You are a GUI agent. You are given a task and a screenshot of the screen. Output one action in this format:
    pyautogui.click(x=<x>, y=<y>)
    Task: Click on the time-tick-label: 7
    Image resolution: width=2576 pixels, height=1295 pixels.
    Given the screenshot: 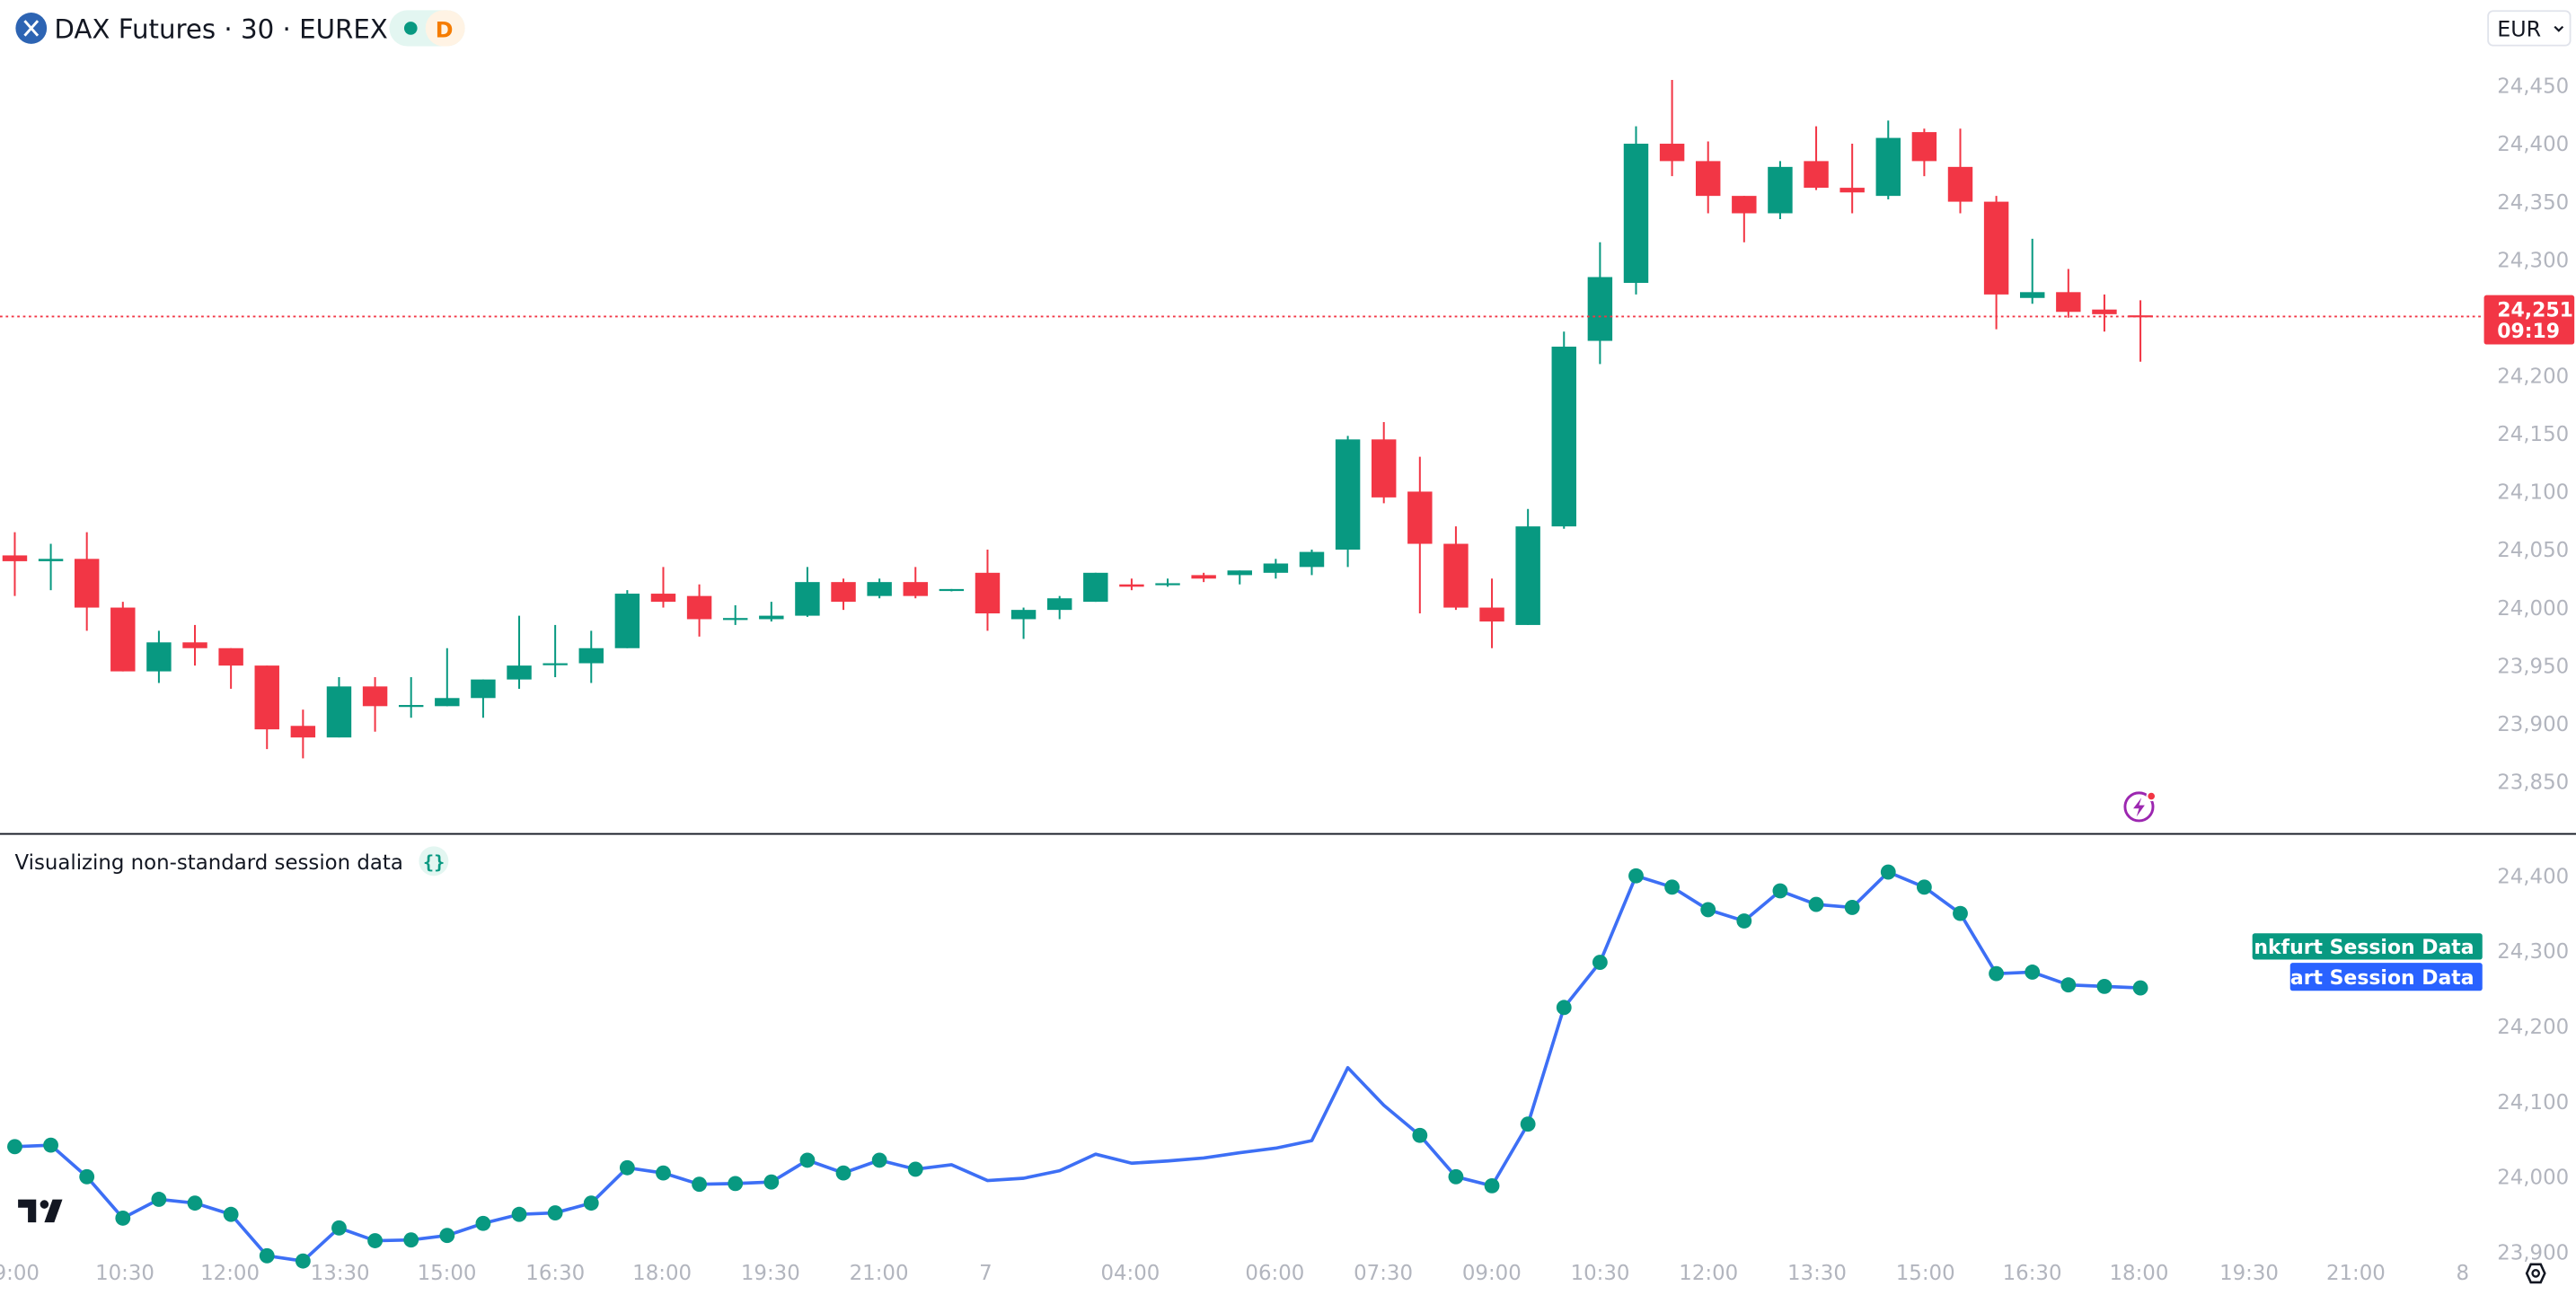 What is the action you would take?
    pyautogui.click(x=986, y=1273)
    